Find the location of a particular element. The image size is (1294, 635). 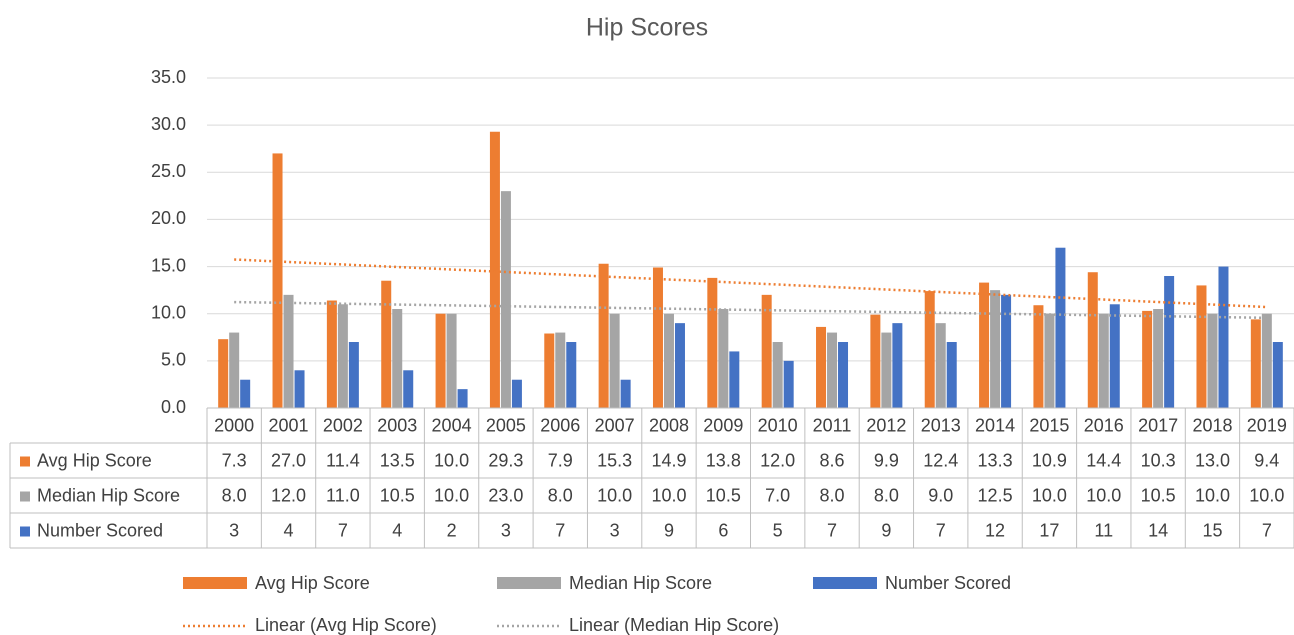

x-tick-label: 2014 is located at coordinates (995, 425).